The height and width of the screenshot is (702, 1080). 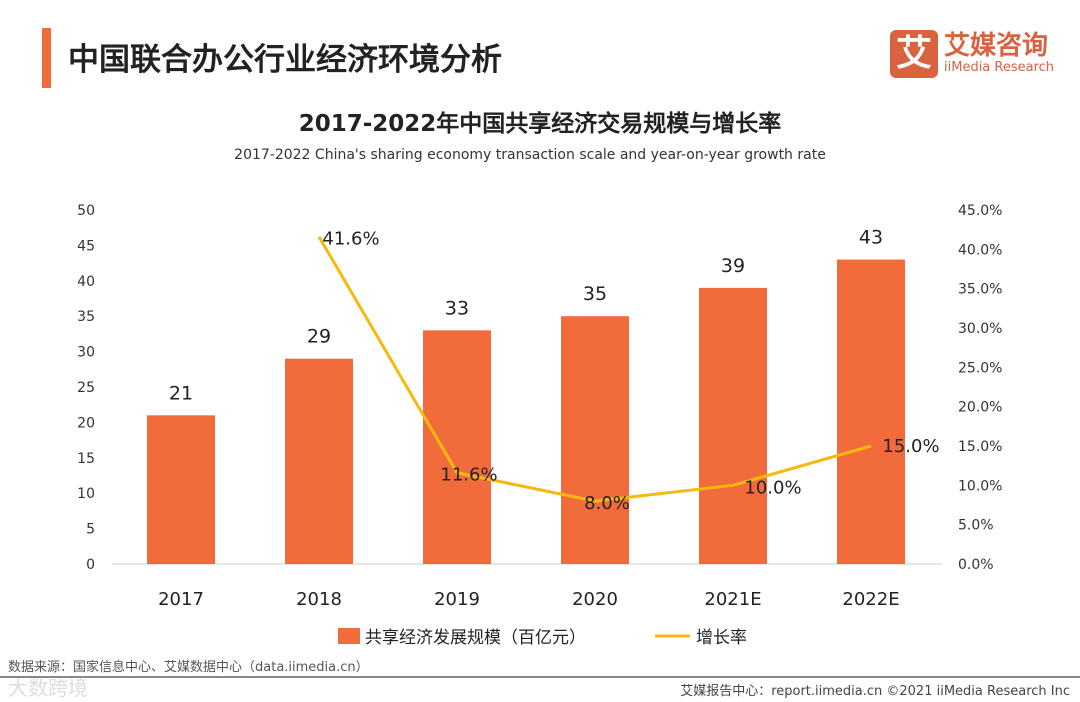 I want to click on line-data-label: 8.0%, so click(x=607, y=503).